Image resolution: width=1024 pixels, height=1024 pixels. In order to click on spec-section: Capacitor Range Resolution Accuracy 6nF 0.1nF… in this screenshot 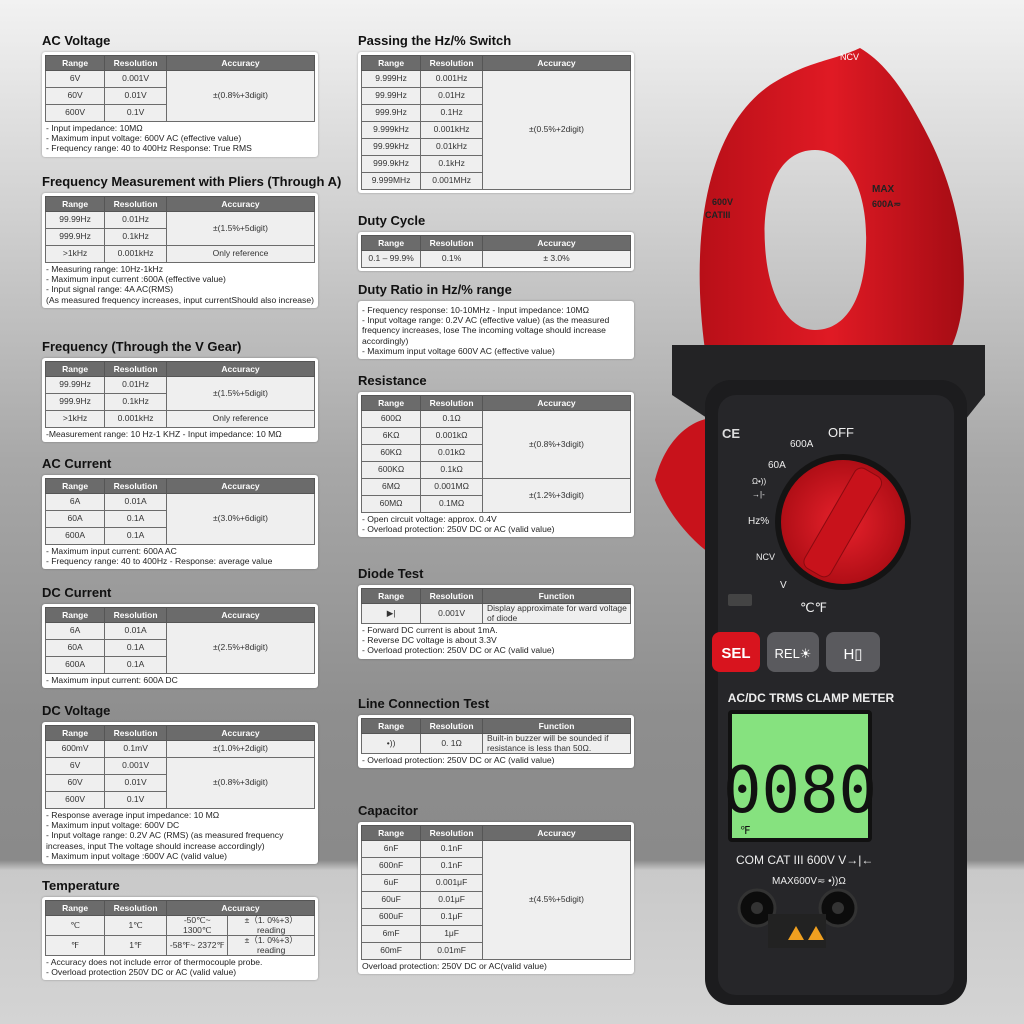, I will do `click(496, 888)`.